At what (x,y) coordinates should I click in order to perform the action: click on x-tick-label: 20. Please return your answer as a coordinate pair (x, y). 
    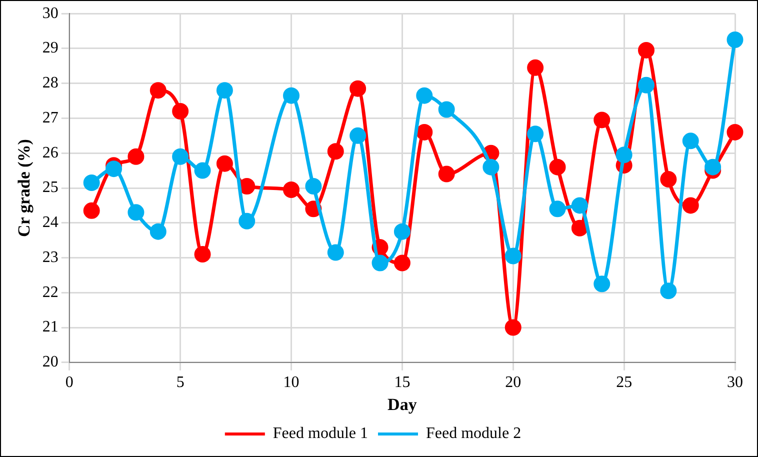
    Looking at the image, I should click on (513, 383).